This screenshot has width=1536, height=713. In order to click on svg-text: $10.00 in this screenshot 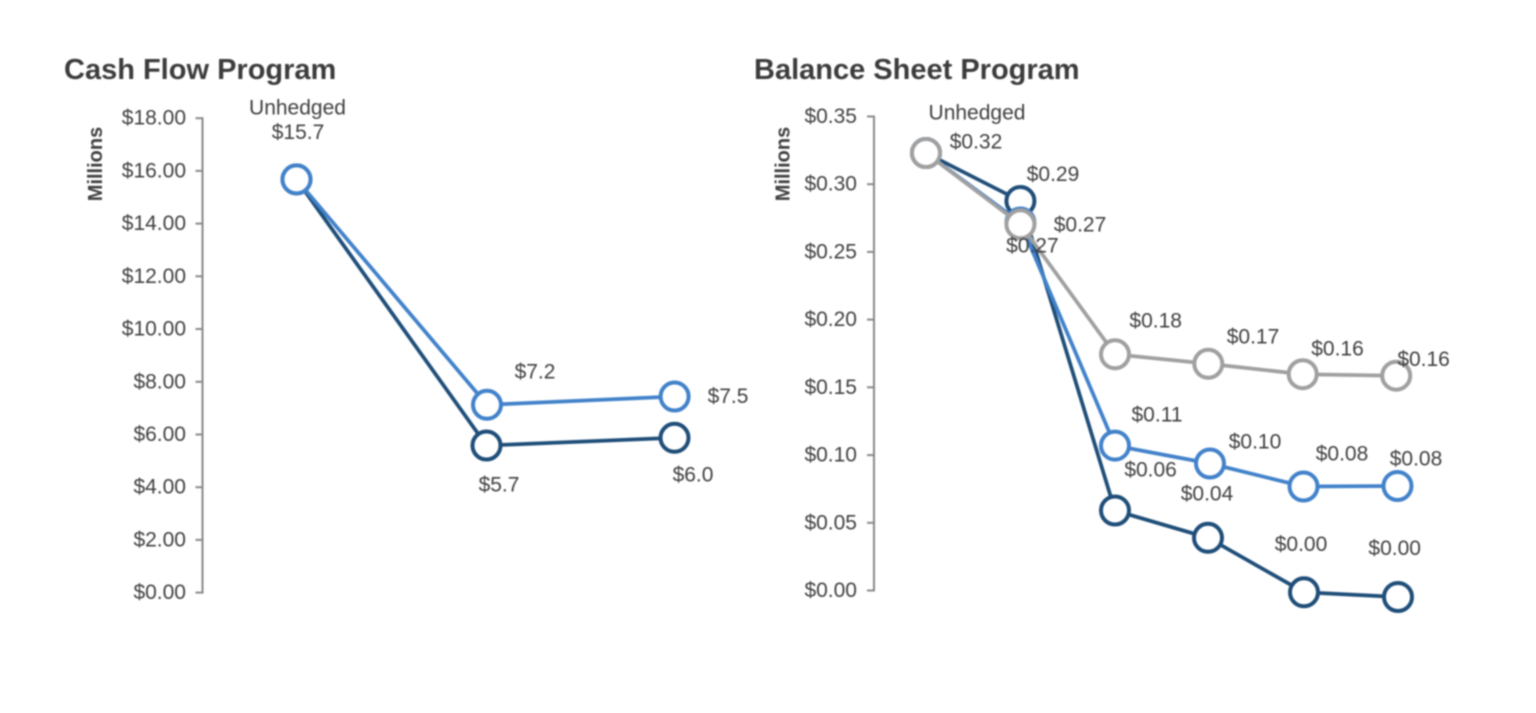, I will do `click(154, 329)`.